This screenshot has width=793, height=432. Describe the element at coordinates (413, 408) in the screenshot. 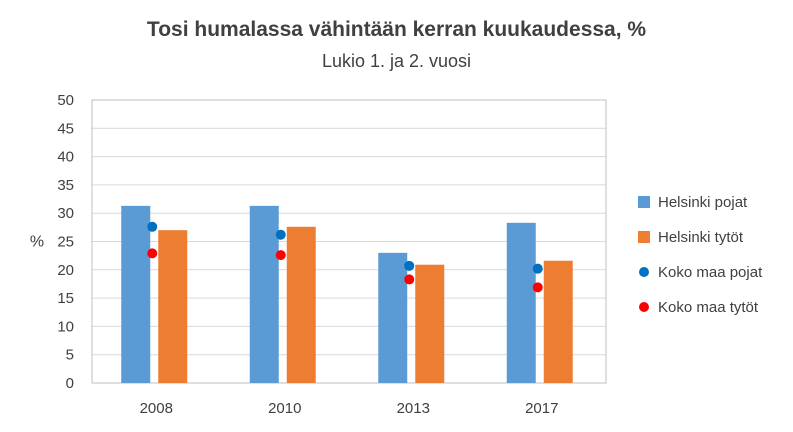

I see `x-tick-label: 2013` at that location.